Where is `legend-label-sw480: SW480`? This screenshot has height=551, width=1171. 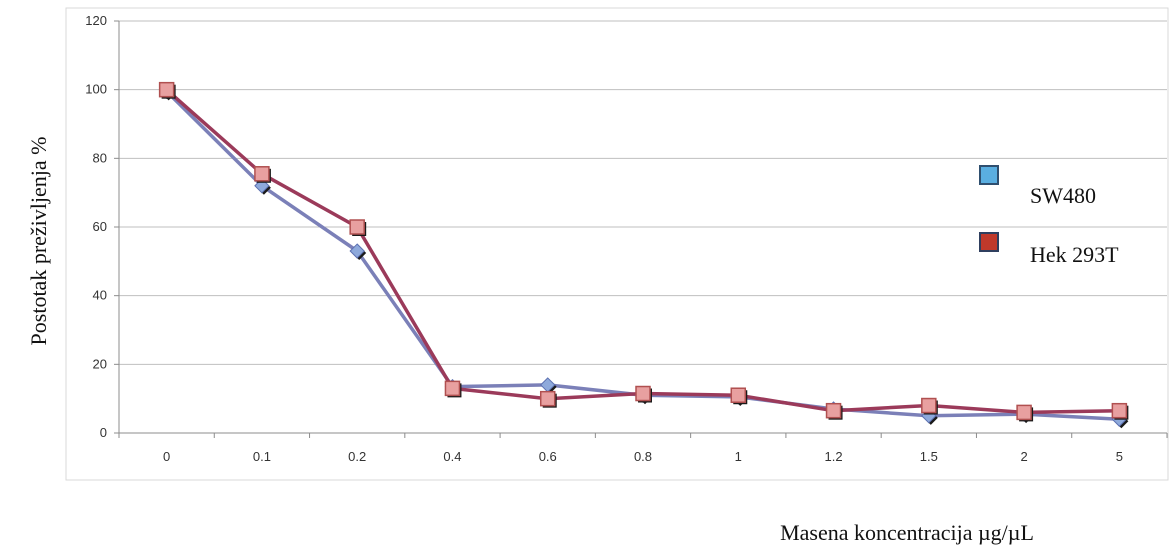 legend-label-sw480: SW480 is located at coordinates (1063, 195).